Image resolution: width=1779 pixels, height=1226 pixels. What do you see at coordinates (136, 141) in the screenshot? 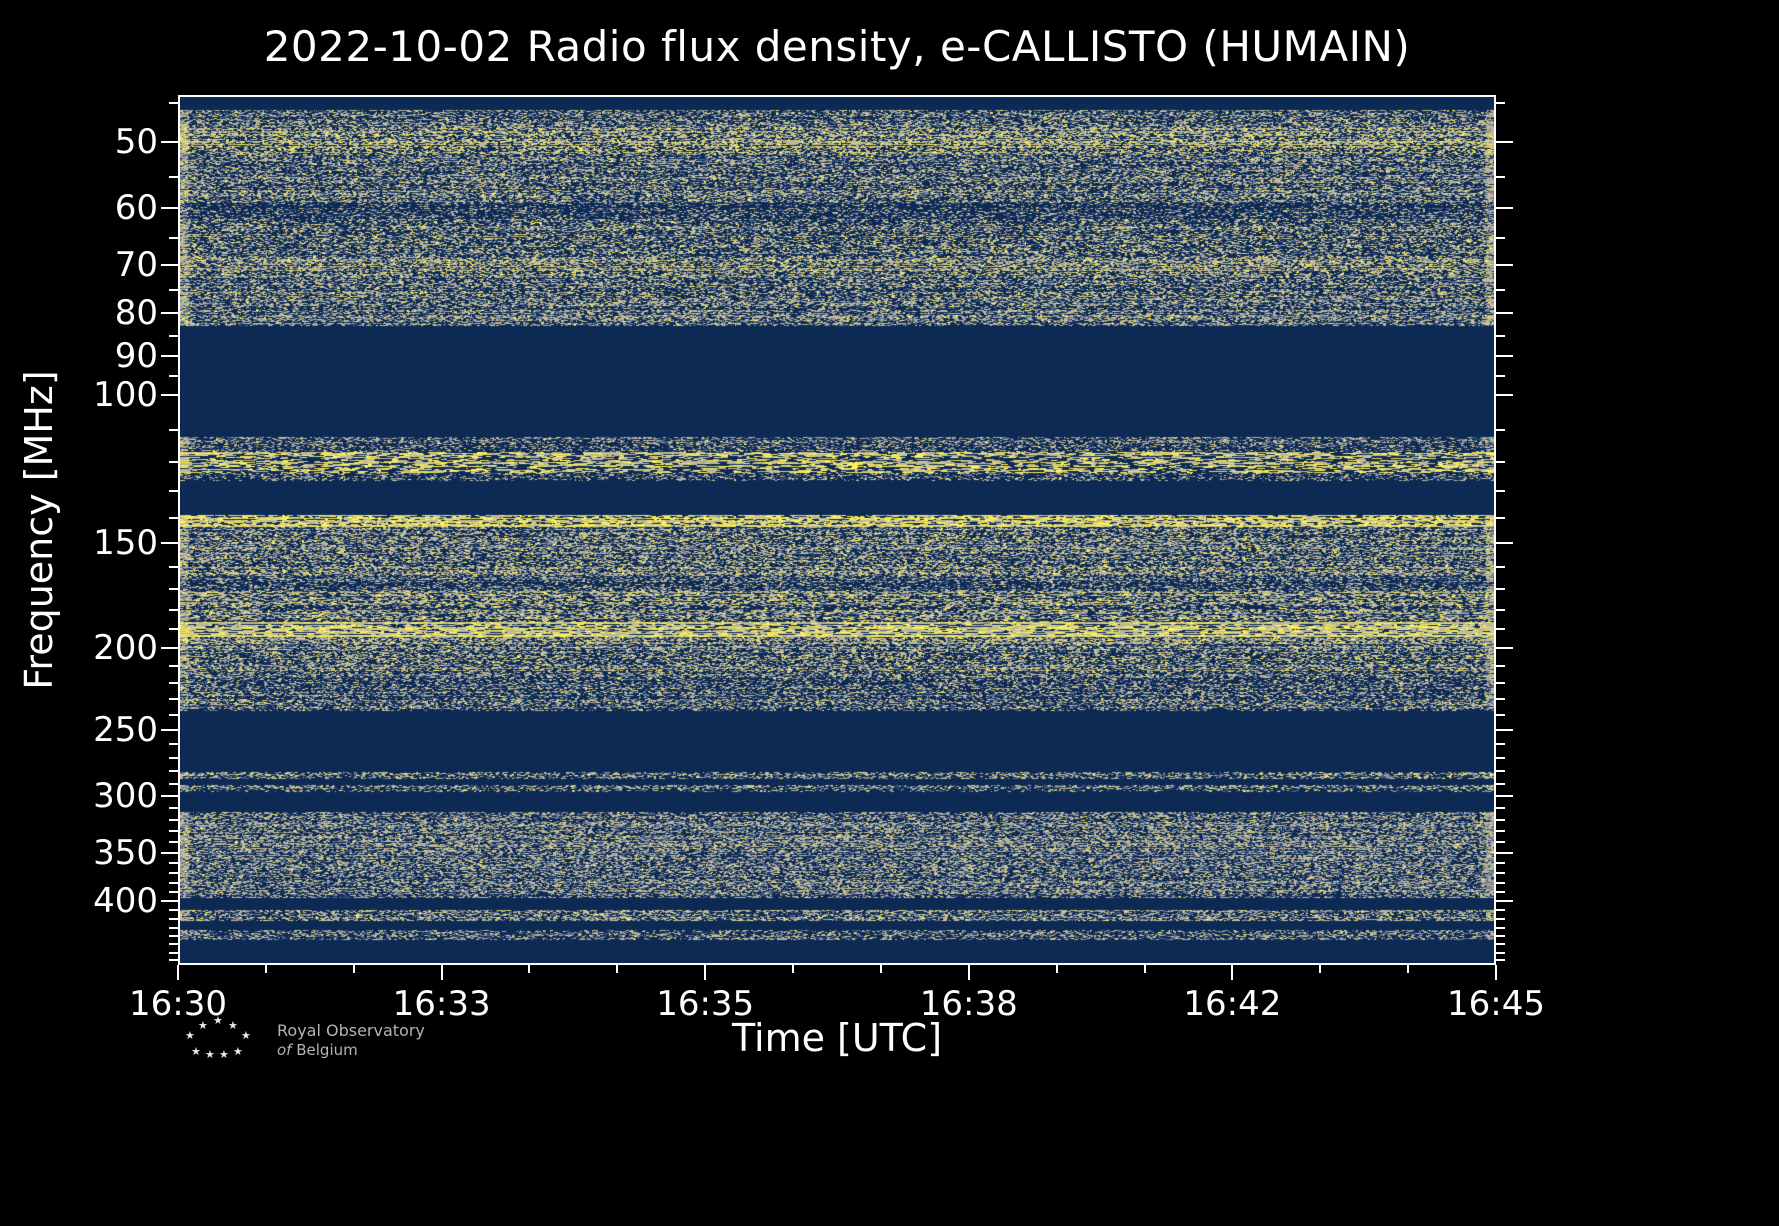
I see `y-tick-label: 50` at bounding box center [136, 141].